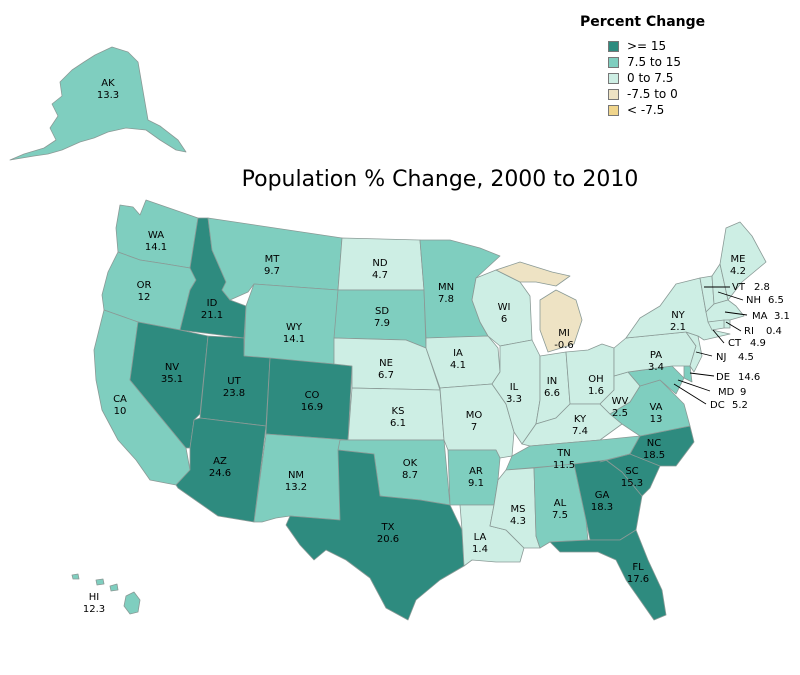 The width and height of the screenshot is (800, 675). I want to click on state-value-ia: 4.1, so click(458, 365).